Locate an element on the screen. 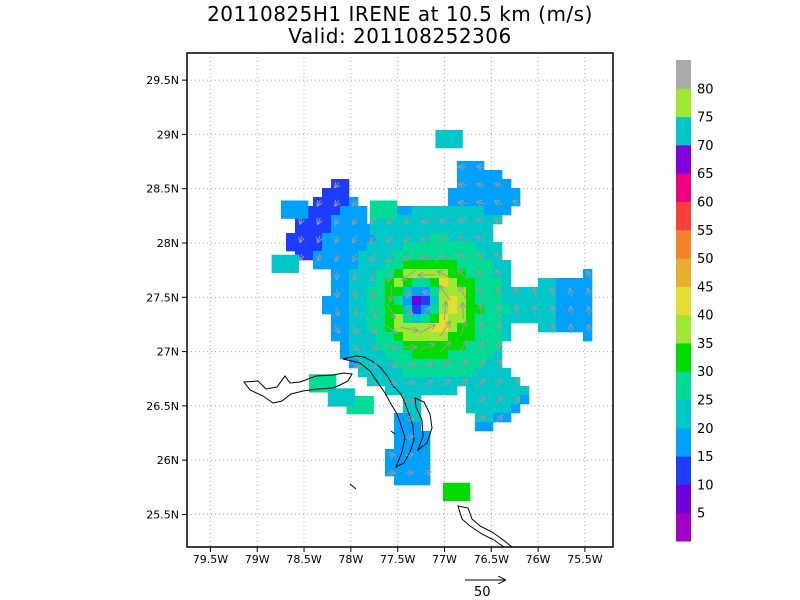 Image resolution: width=800 pixels, height=600 pixels. colorbar-label: 75 is located at coordinates (705, 118).